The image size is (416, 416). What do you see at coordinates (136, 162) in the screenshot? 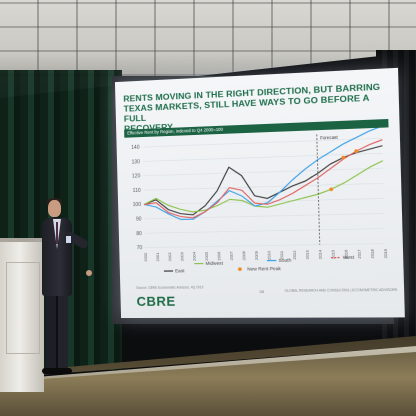
I see `y-tick-label: 130` at bounding box center [136, 162].